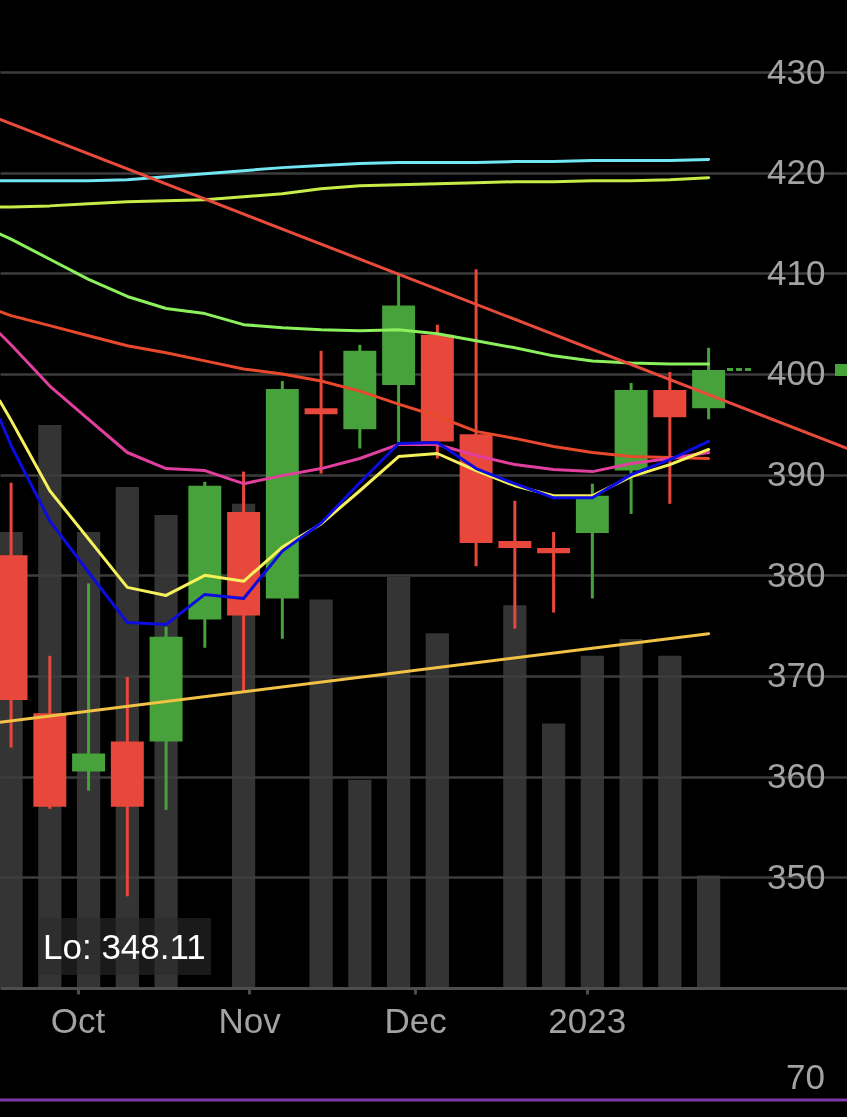  I want to click on y-tick-label: 420, so click(796, 172).